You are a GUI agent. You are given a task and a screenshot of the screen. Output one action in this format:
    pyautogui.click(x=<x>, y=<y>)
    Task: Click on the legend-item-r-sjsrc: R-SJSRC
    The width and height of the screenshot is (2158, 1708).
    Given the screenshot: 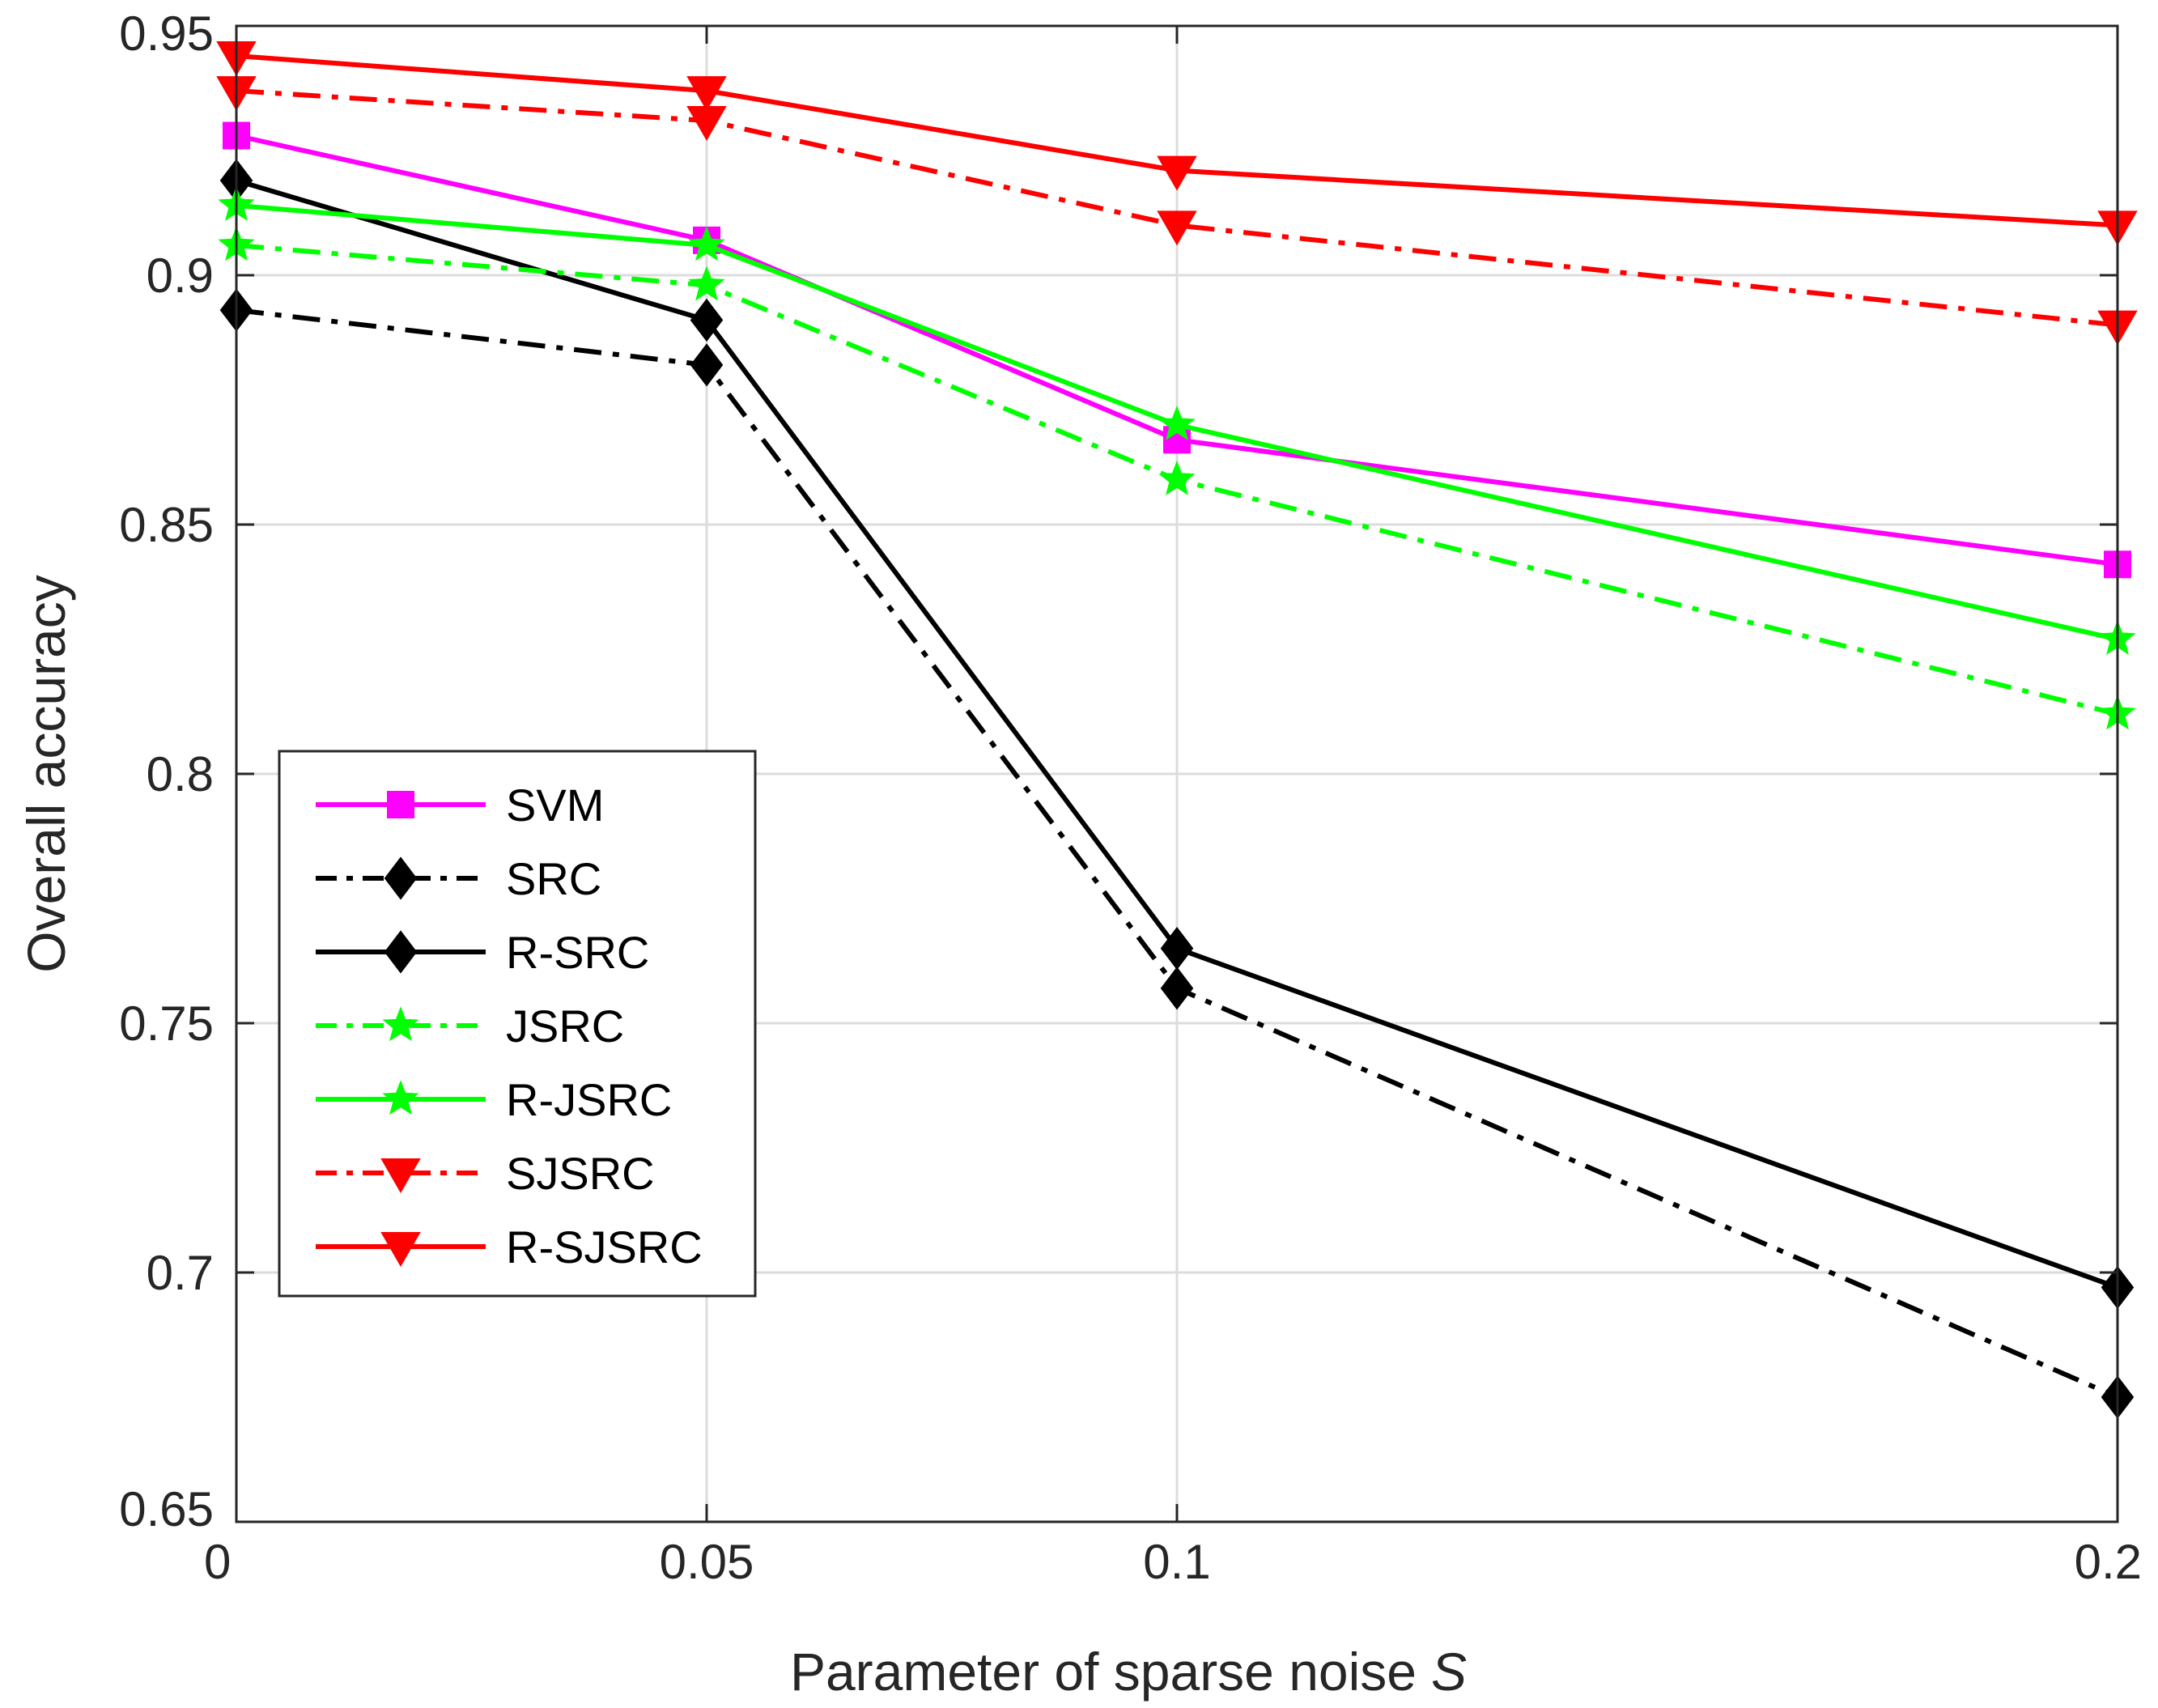 What is the action you would take?
    pyautogui.click(x=510, y=1247)
    